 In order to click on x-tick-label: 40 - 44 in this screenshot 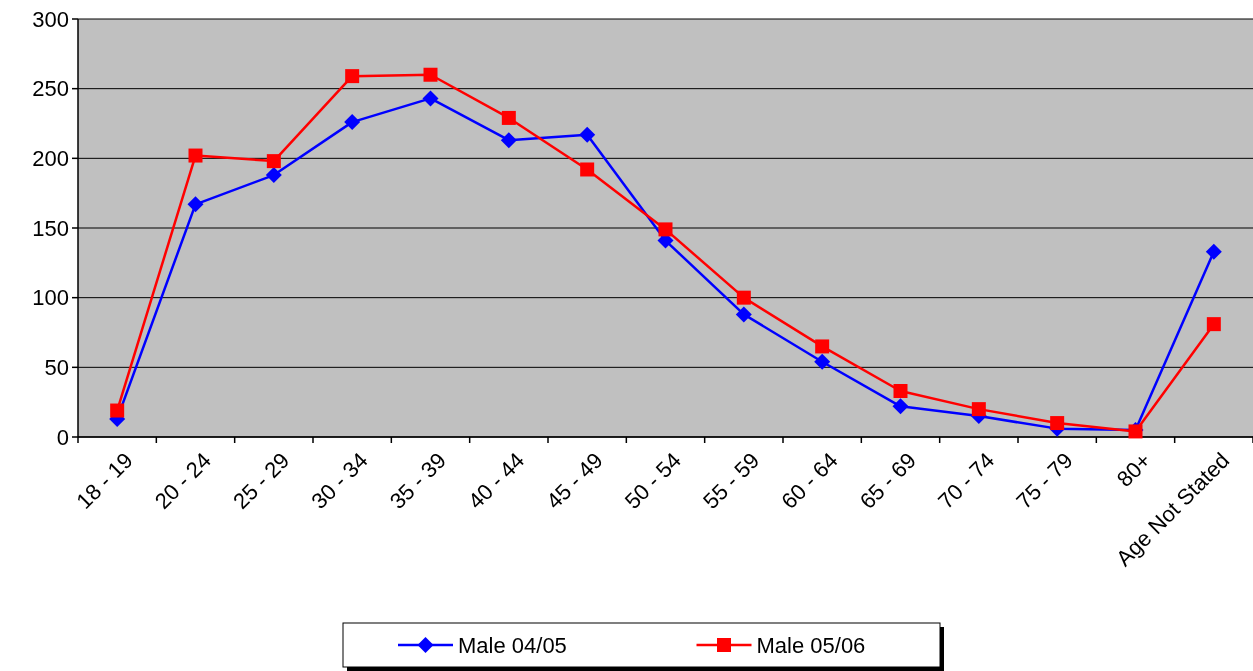, I will do `click(496, 480)`.